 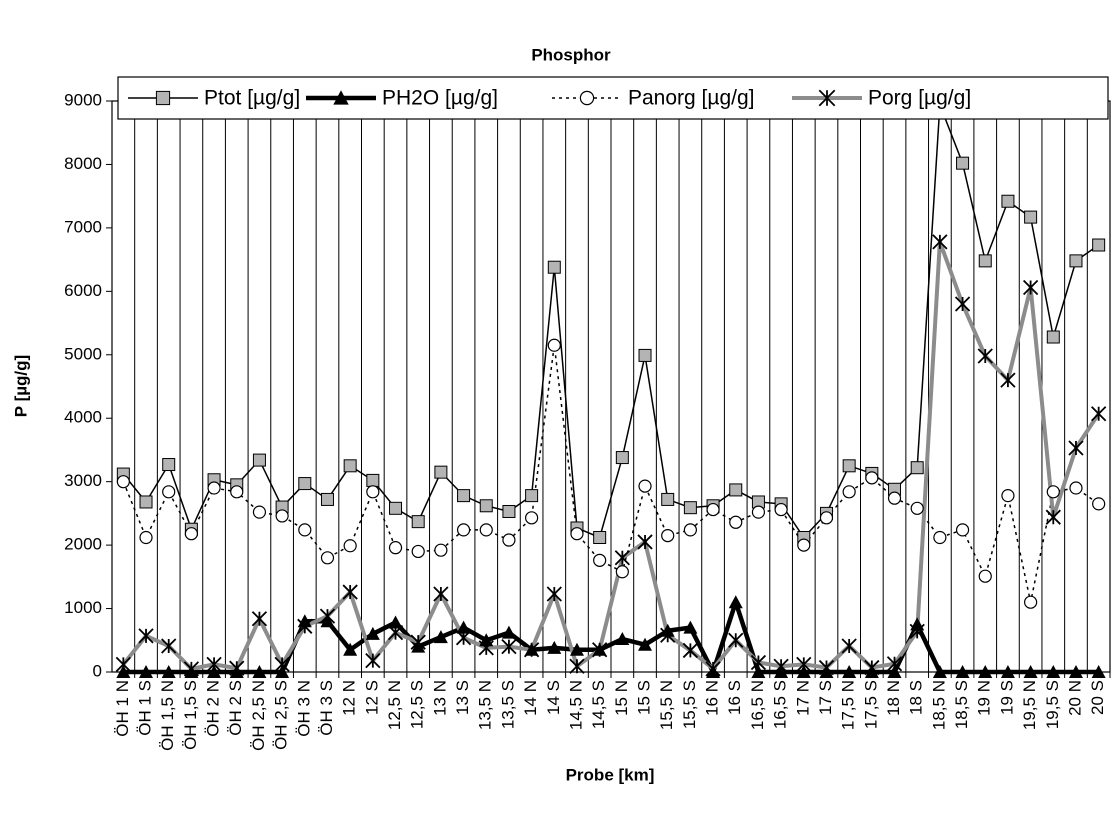 What do you see at coordinates (621, 698) in the screenshot?
I see `x-tick-label: 15 N` at bounding box center [621, 698].